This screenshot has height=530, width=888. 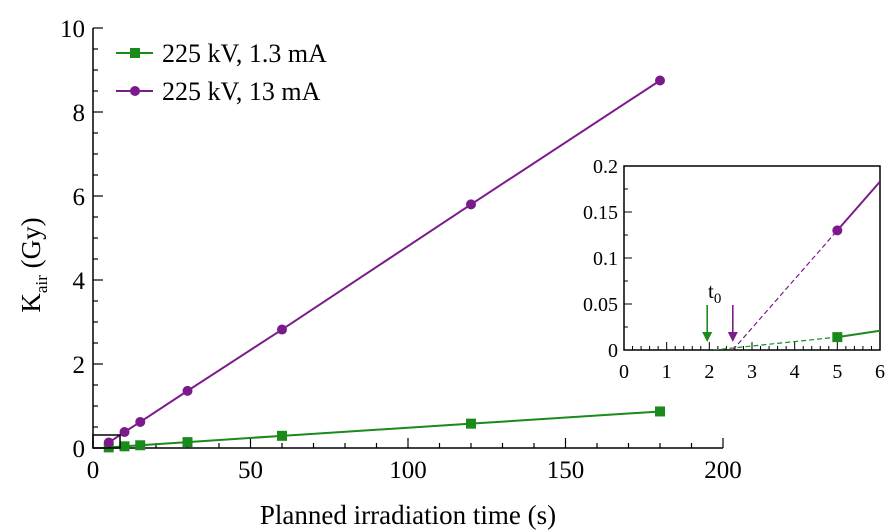 I want to click on inset-x-tick-label: 3, so click(x=752, y=372).